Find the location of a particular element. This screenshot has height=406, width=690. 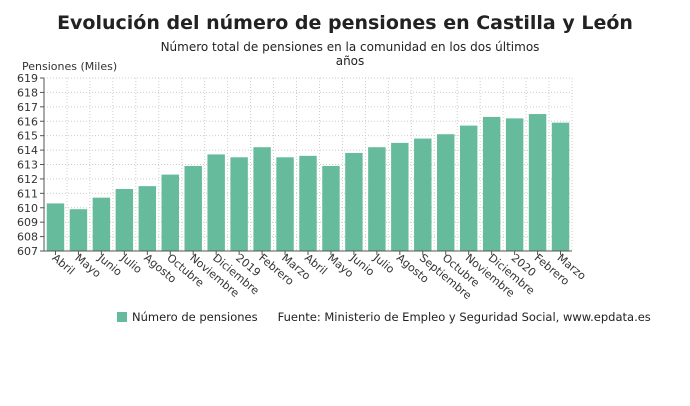

y-tick-label: 614 is located at coordinates (27, 150).